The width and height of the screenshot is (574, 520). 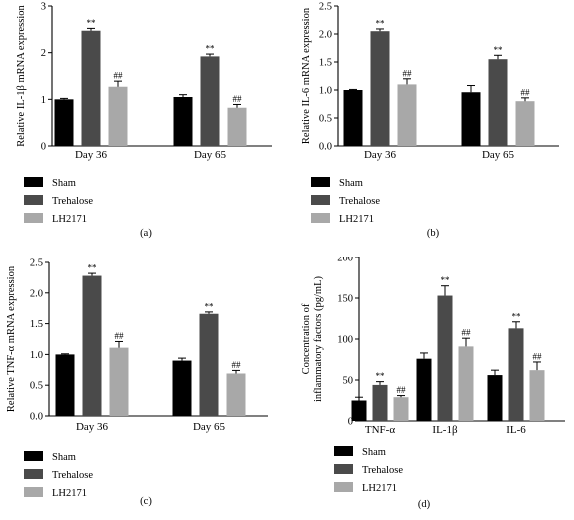 I want to click on y-axis-label: Relative IL-1β mRNA expression, so click(x=21, y=75).